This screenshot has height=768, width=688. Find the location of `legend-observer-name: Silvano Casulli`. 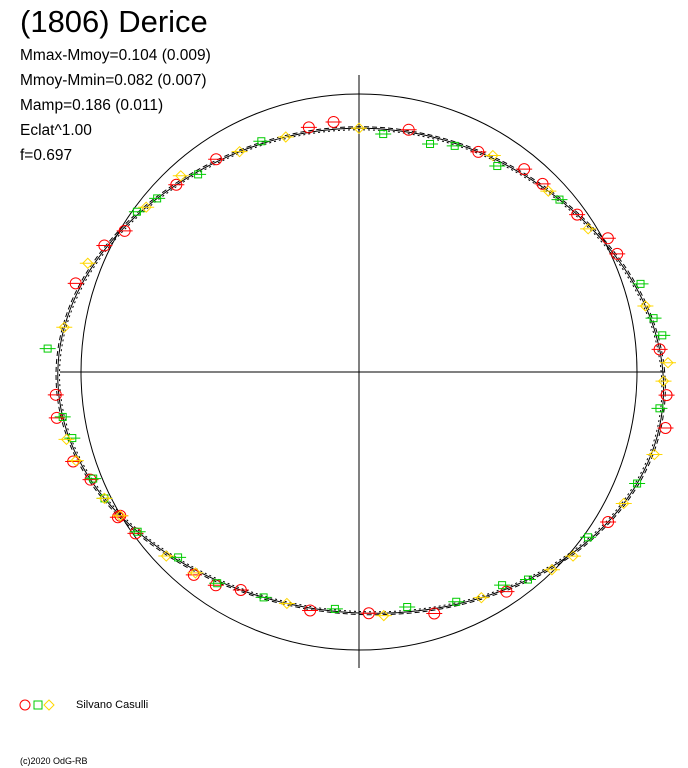

legend-observer-name: Silvano Casulli is located at coordinates (112, 705).